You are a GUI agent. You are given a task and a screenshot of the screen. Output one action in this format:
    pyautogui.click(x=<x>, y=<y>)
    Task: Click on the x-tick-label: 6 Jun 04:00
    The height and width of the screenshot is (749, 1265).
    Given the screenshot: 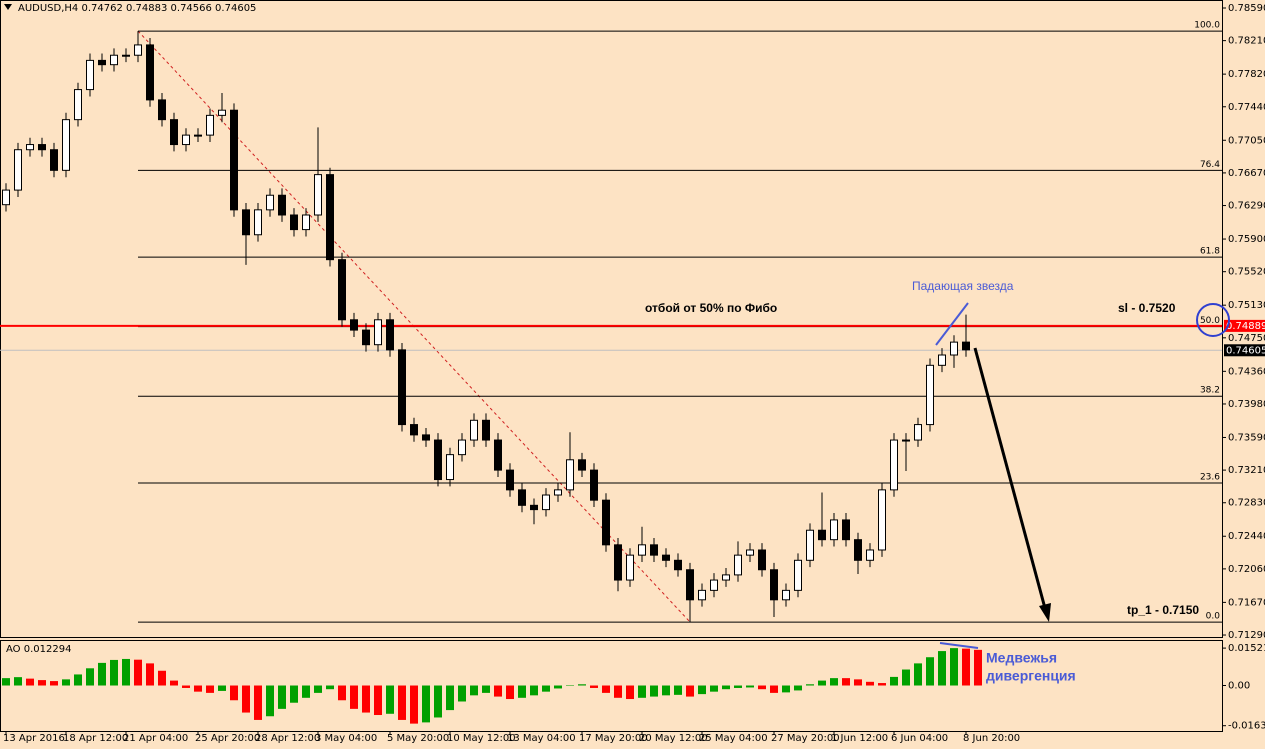 What is the action you would take?
    pyautogui.click(x=919, y=738)
    